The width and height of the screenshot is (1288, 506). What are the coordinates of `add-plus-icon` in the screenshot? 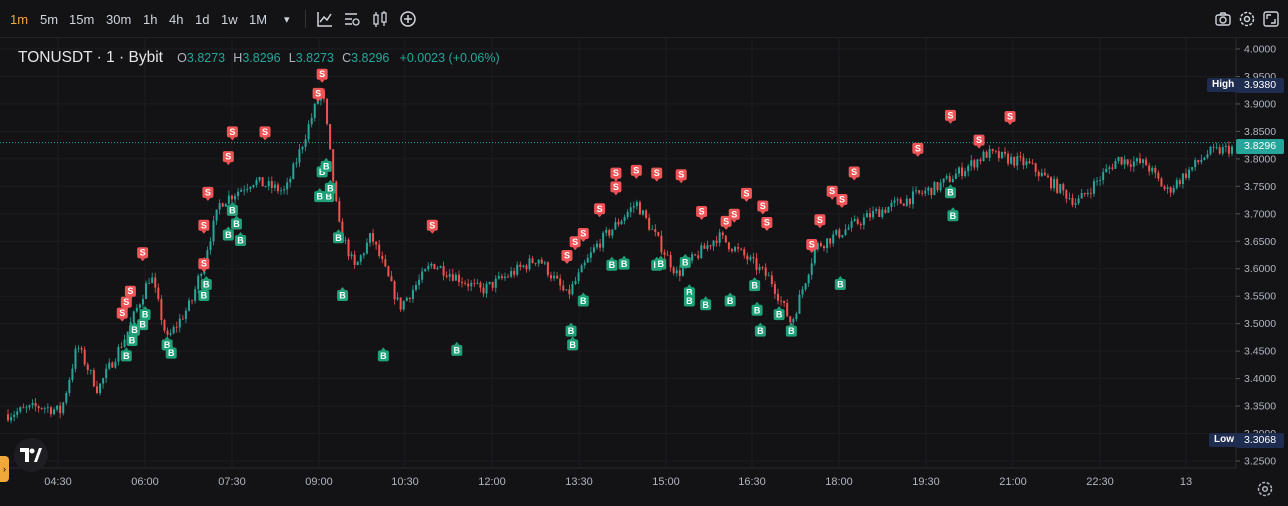 It's located at (408, 19).